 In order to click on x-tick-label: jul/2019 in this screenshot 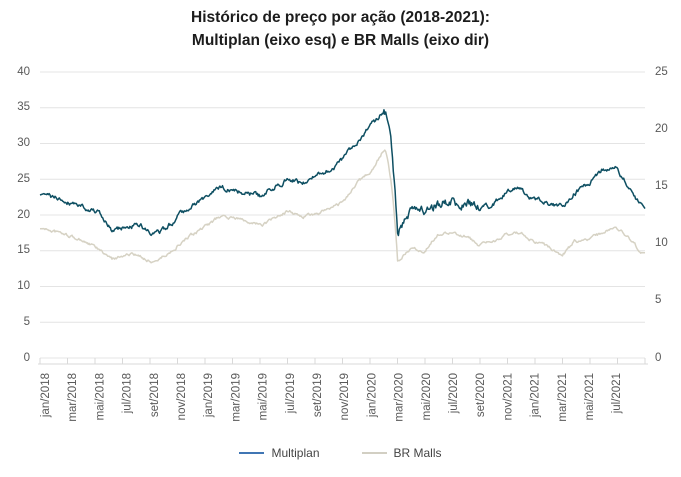, I will do `click(291, 393)`.